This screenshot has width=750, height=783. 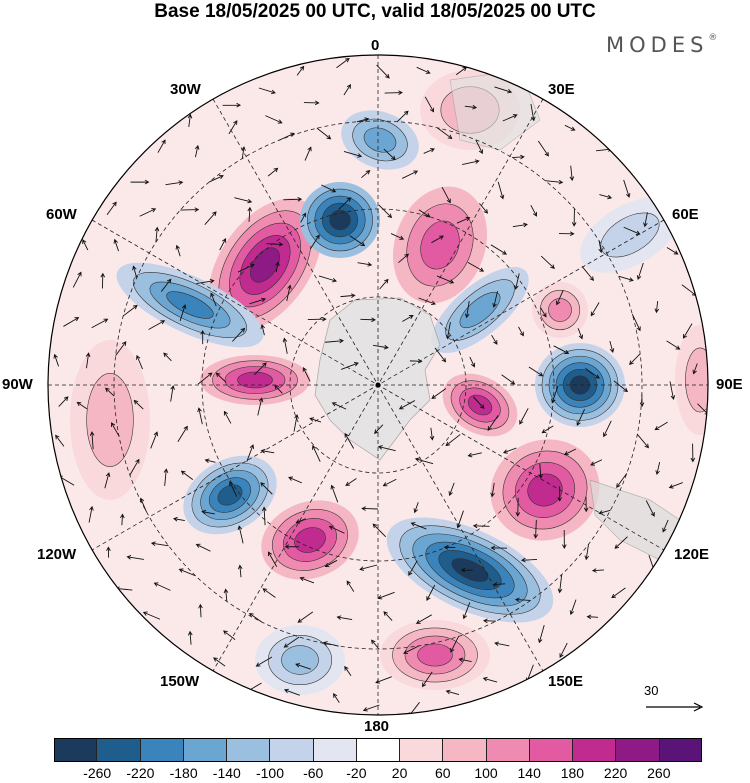 I want to click on colorbar-tick-label: -100, so click(x=270, y=773).